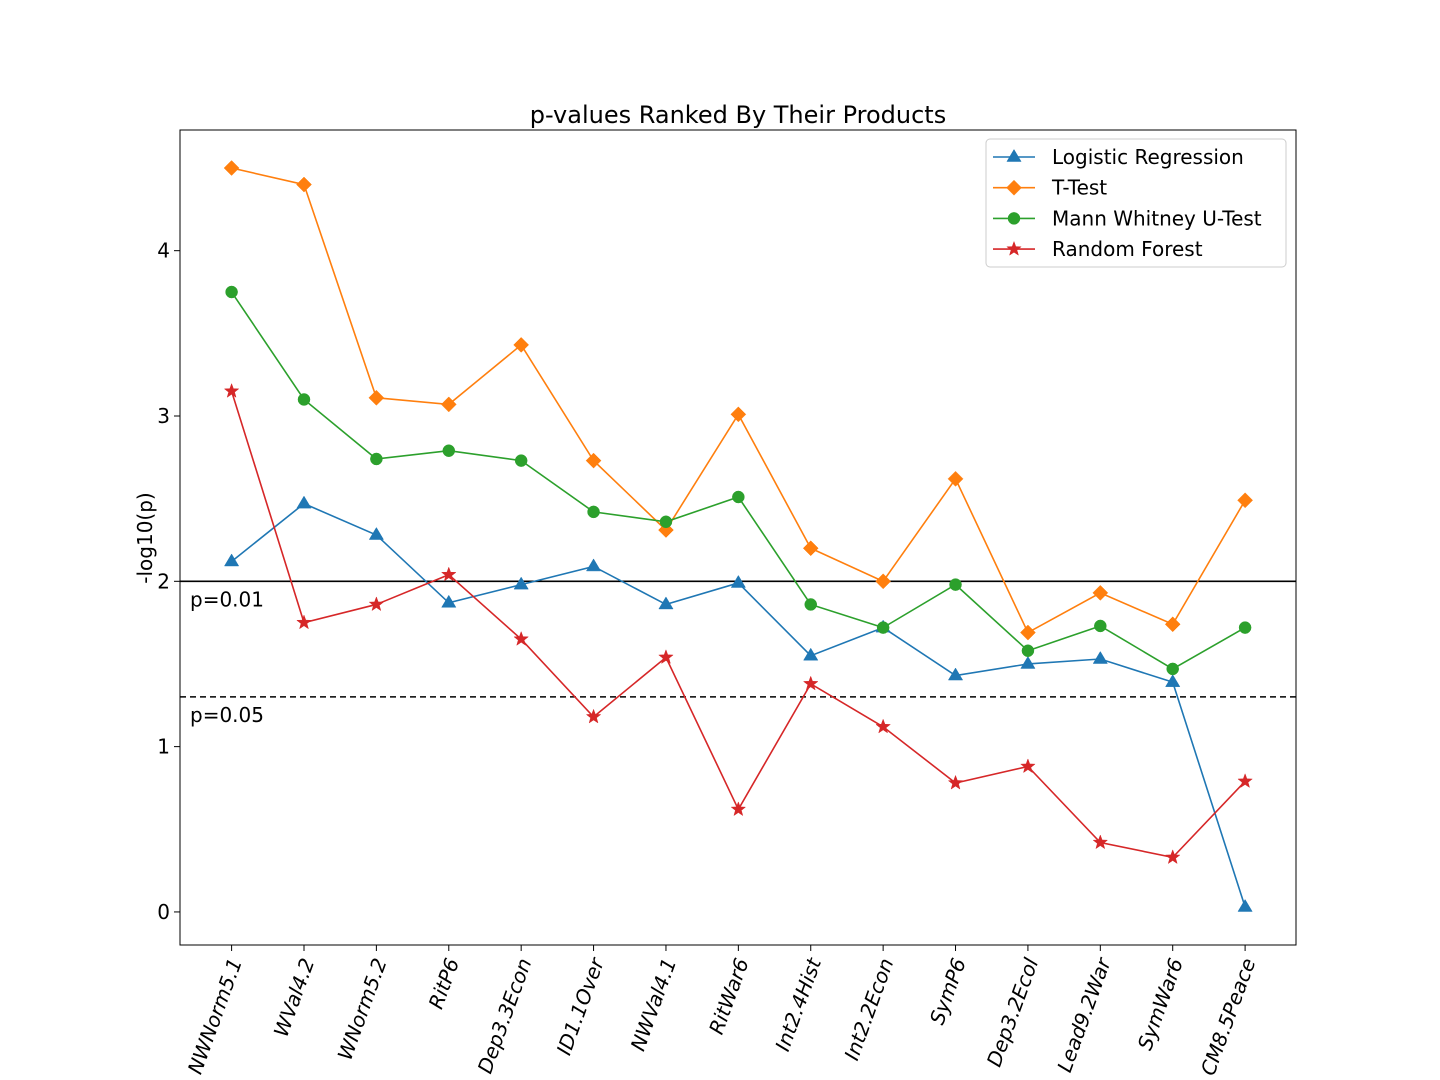 Image resolution: width=1440 pixels, height=1080 pixels. I want to click on legend-item-t-test: T-Test, so click(1050, 188).